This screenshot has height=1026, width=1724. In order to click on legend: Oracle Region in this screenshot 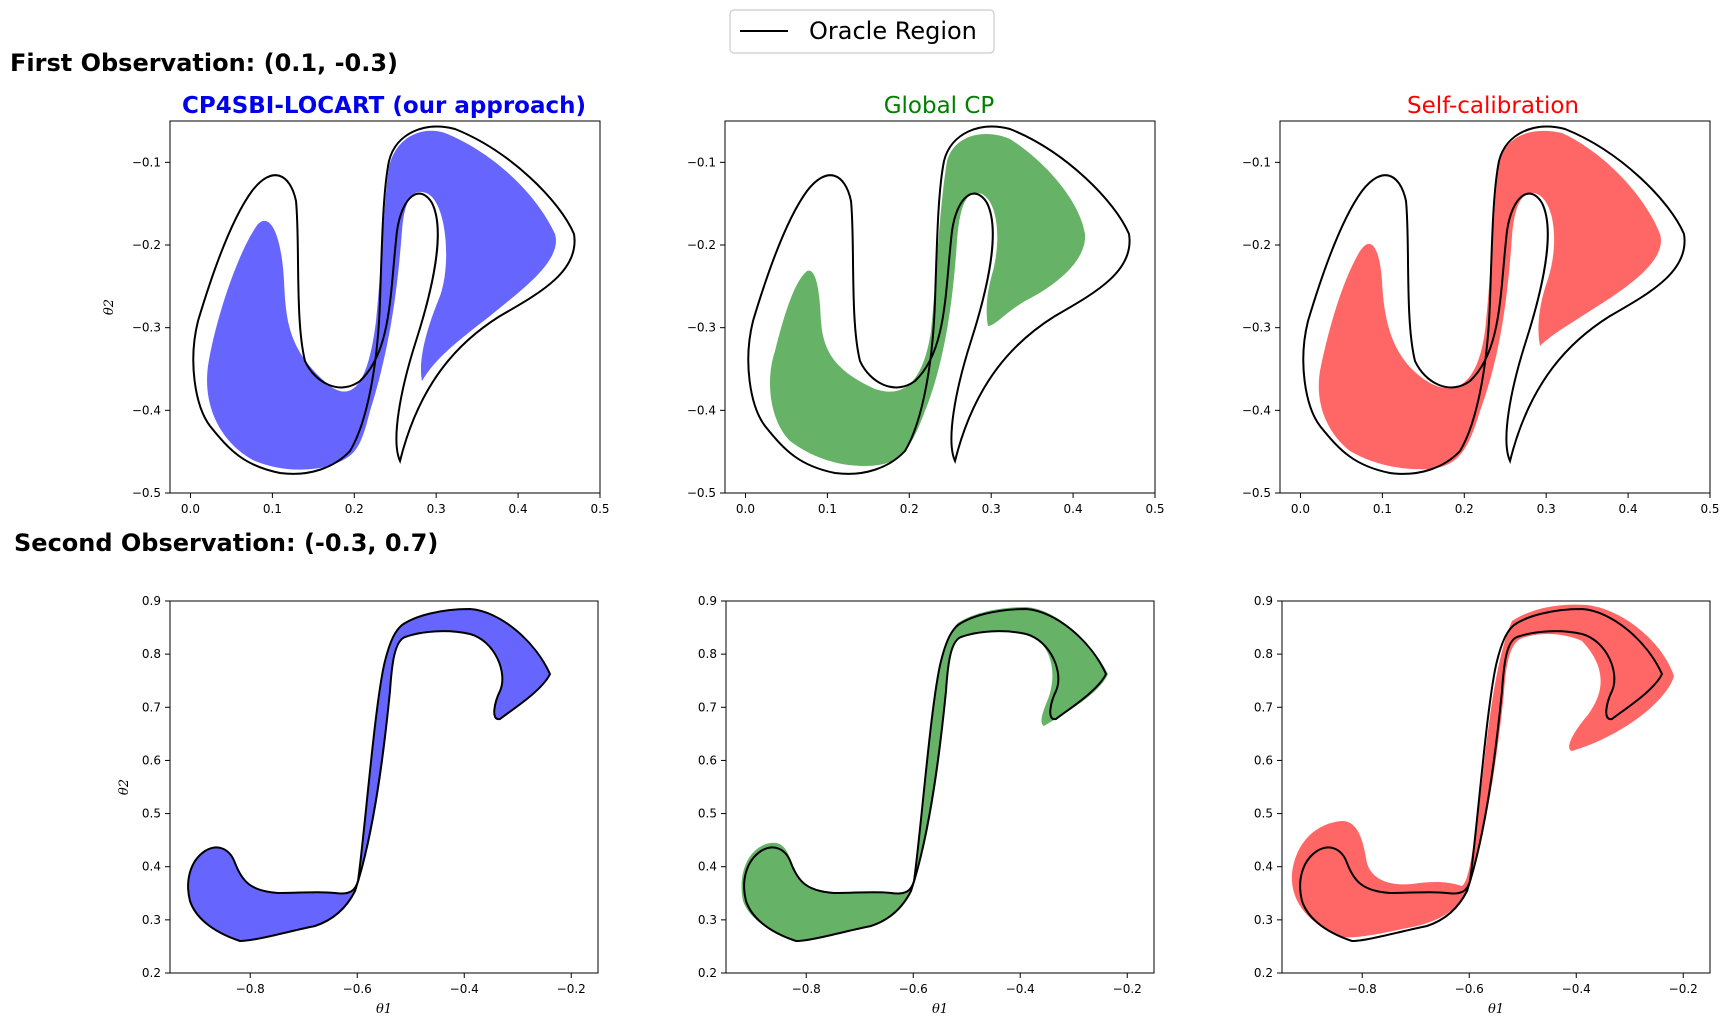, I will do `click(862, 31)`.